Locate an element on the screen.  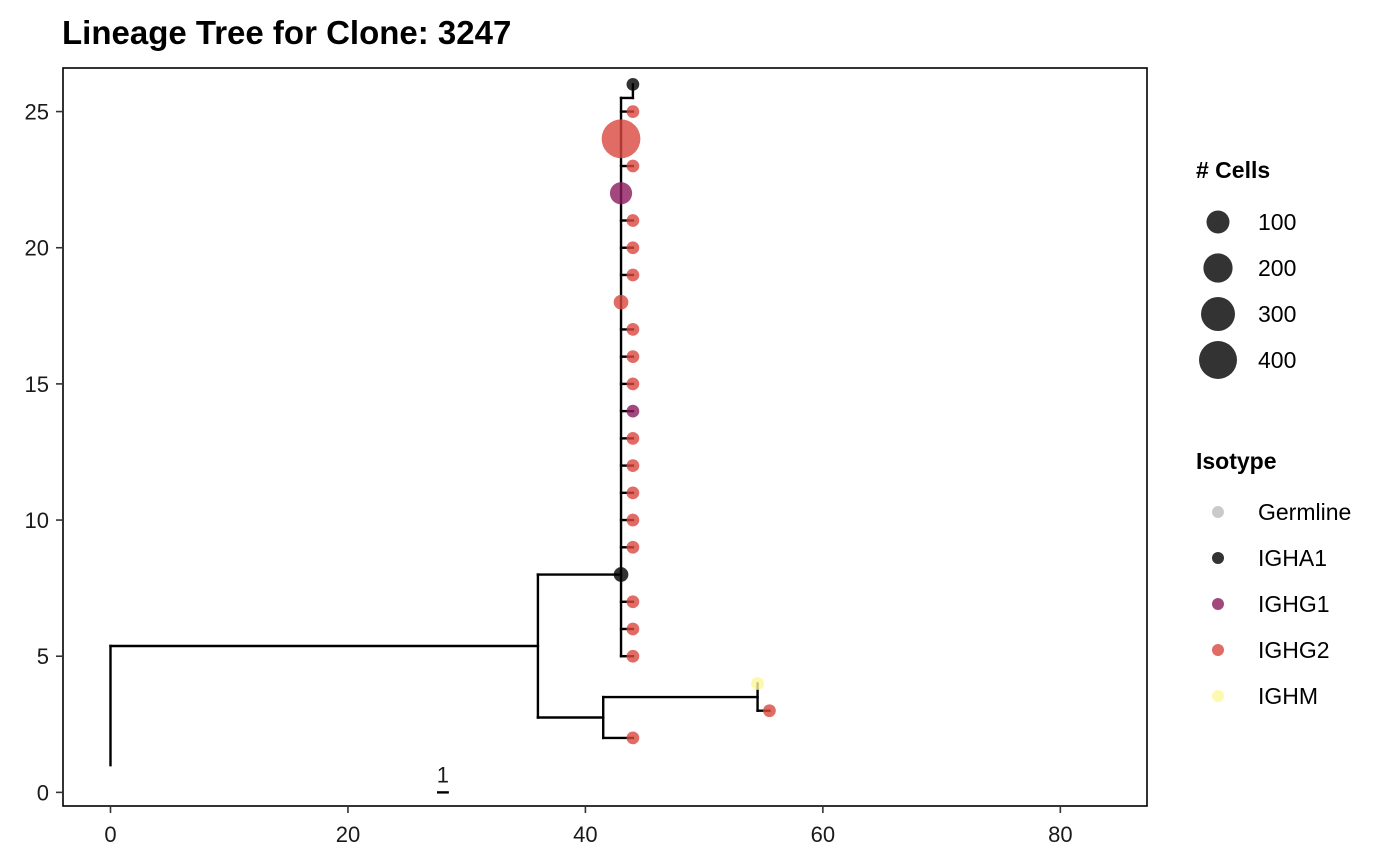
y-tick-label: 10 is located at coordinates (37, 520).